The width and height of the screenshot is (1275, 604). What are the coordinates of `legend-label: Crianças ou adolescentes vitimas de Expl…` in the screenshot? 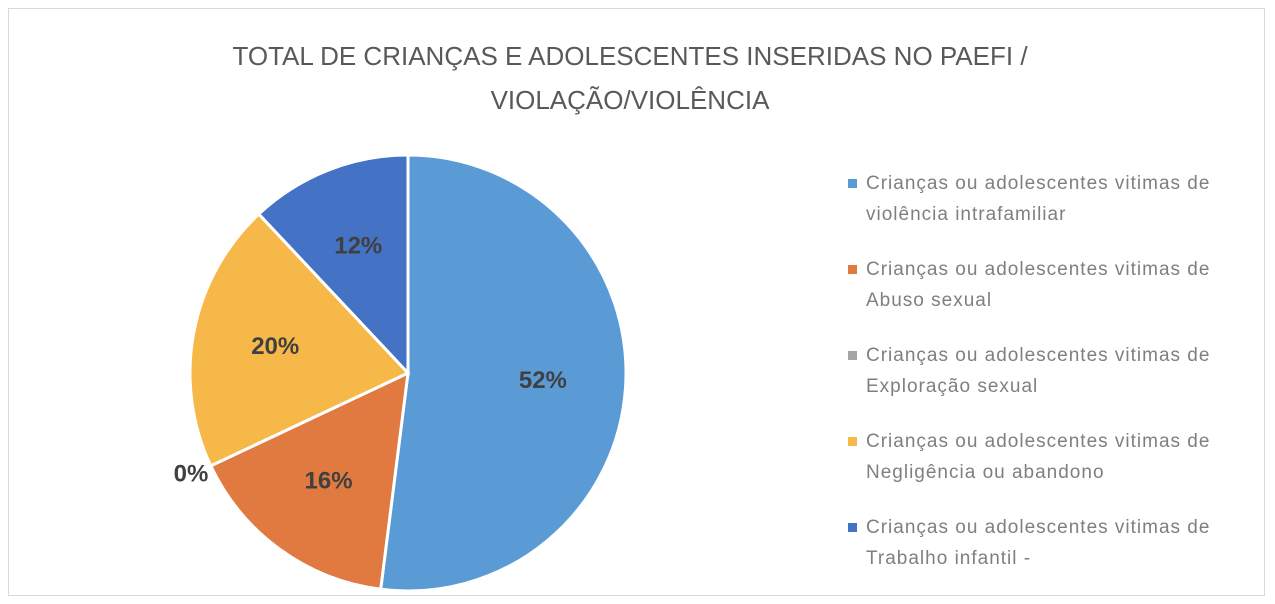 It's located at (1038, 371).